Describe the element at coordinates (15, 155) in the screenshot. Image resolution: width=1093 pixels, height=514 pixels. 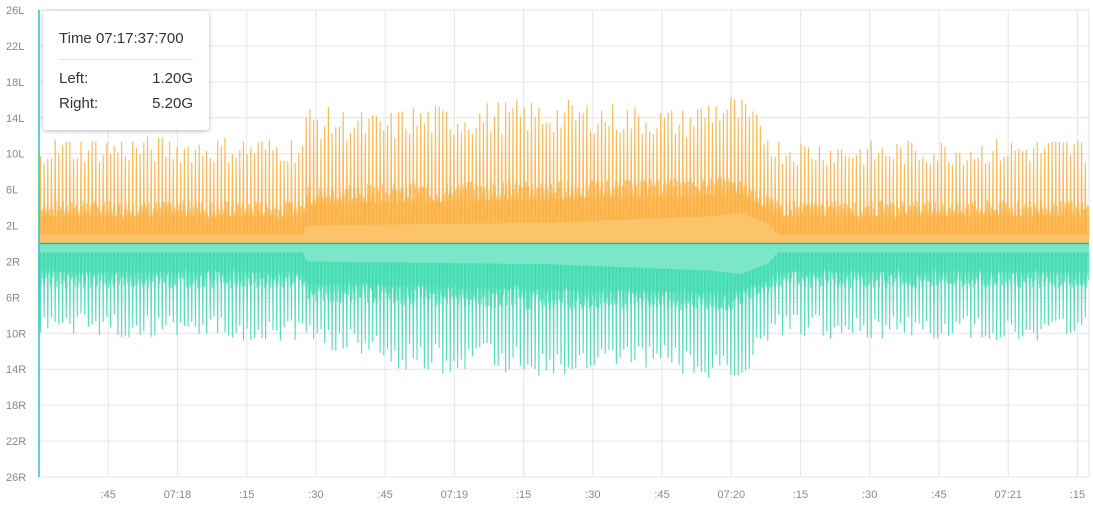
I see `y-tick-label: 10L` at that location.